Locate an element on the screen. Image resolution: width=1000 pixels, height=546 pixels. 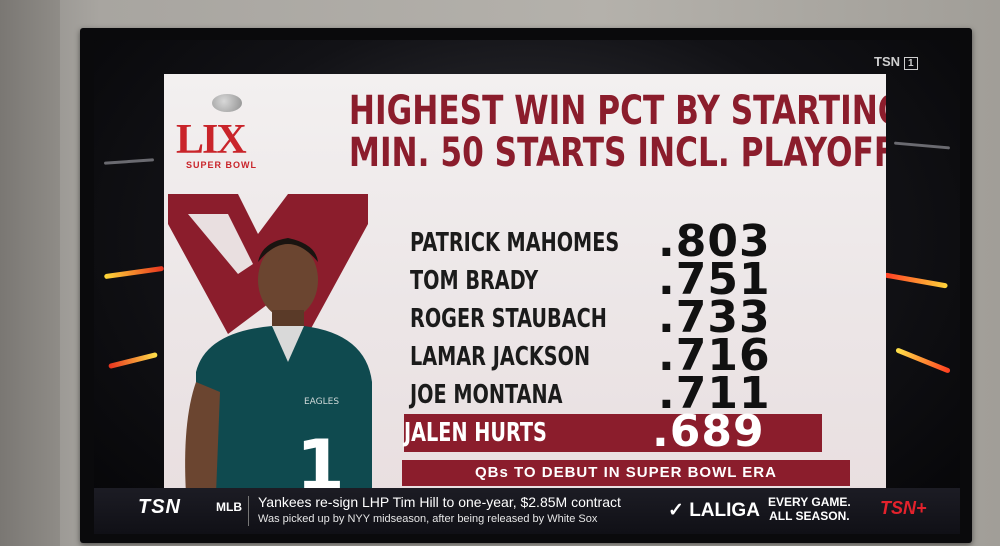
qb-row: JOE MONTANA .711 is located at coordinates (620, 394).